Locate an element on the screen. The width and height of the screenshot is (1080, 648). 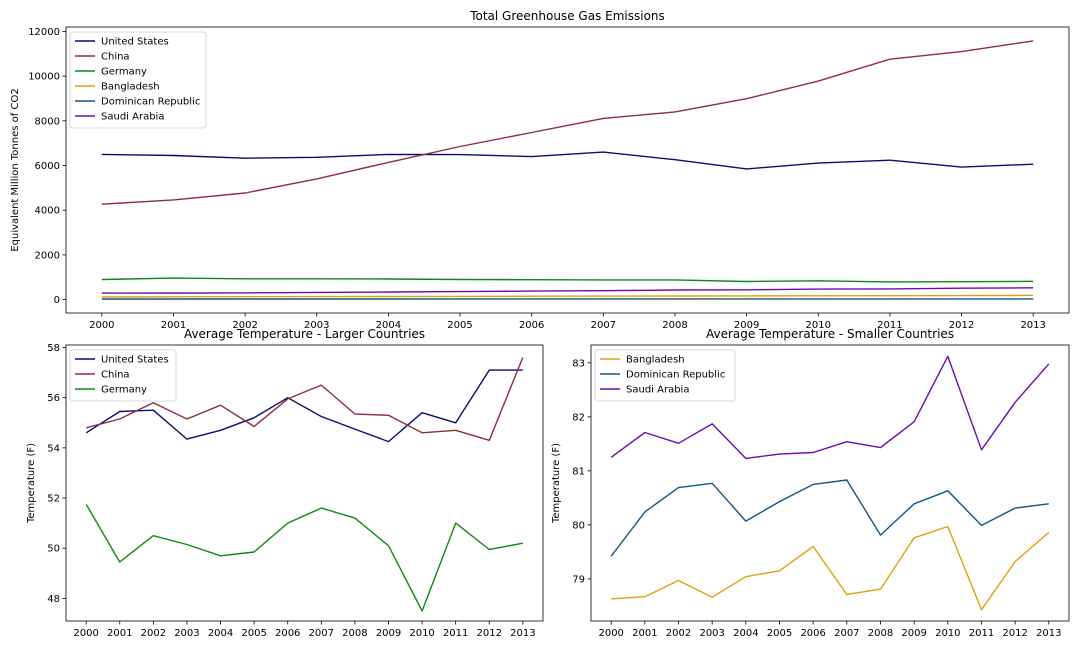
y-tick-label: 58 is located at coordinates (53, 348).